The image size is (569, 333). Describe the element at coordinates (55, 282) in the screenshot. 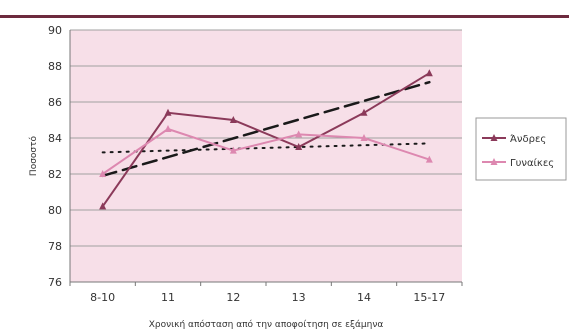

I see `y-tick-label: 76` at that location.